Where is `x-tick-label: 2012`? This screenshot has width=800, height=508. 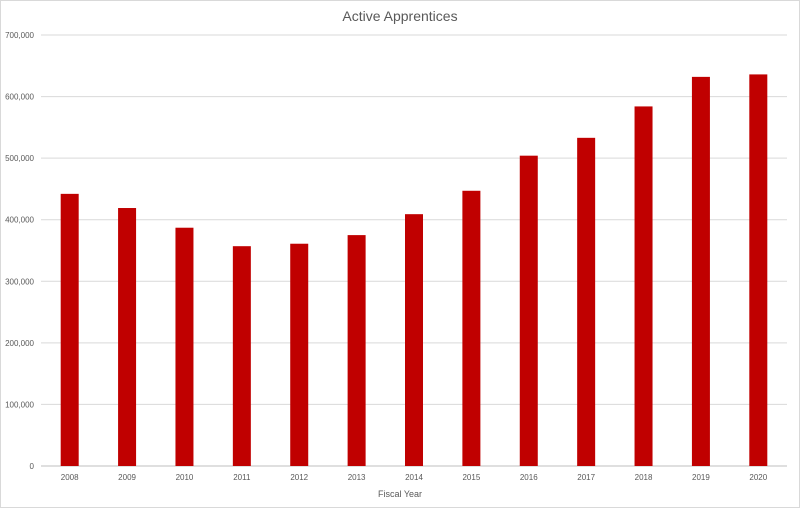 x-tick-label: 2012 is located at coordinates (299, 477).